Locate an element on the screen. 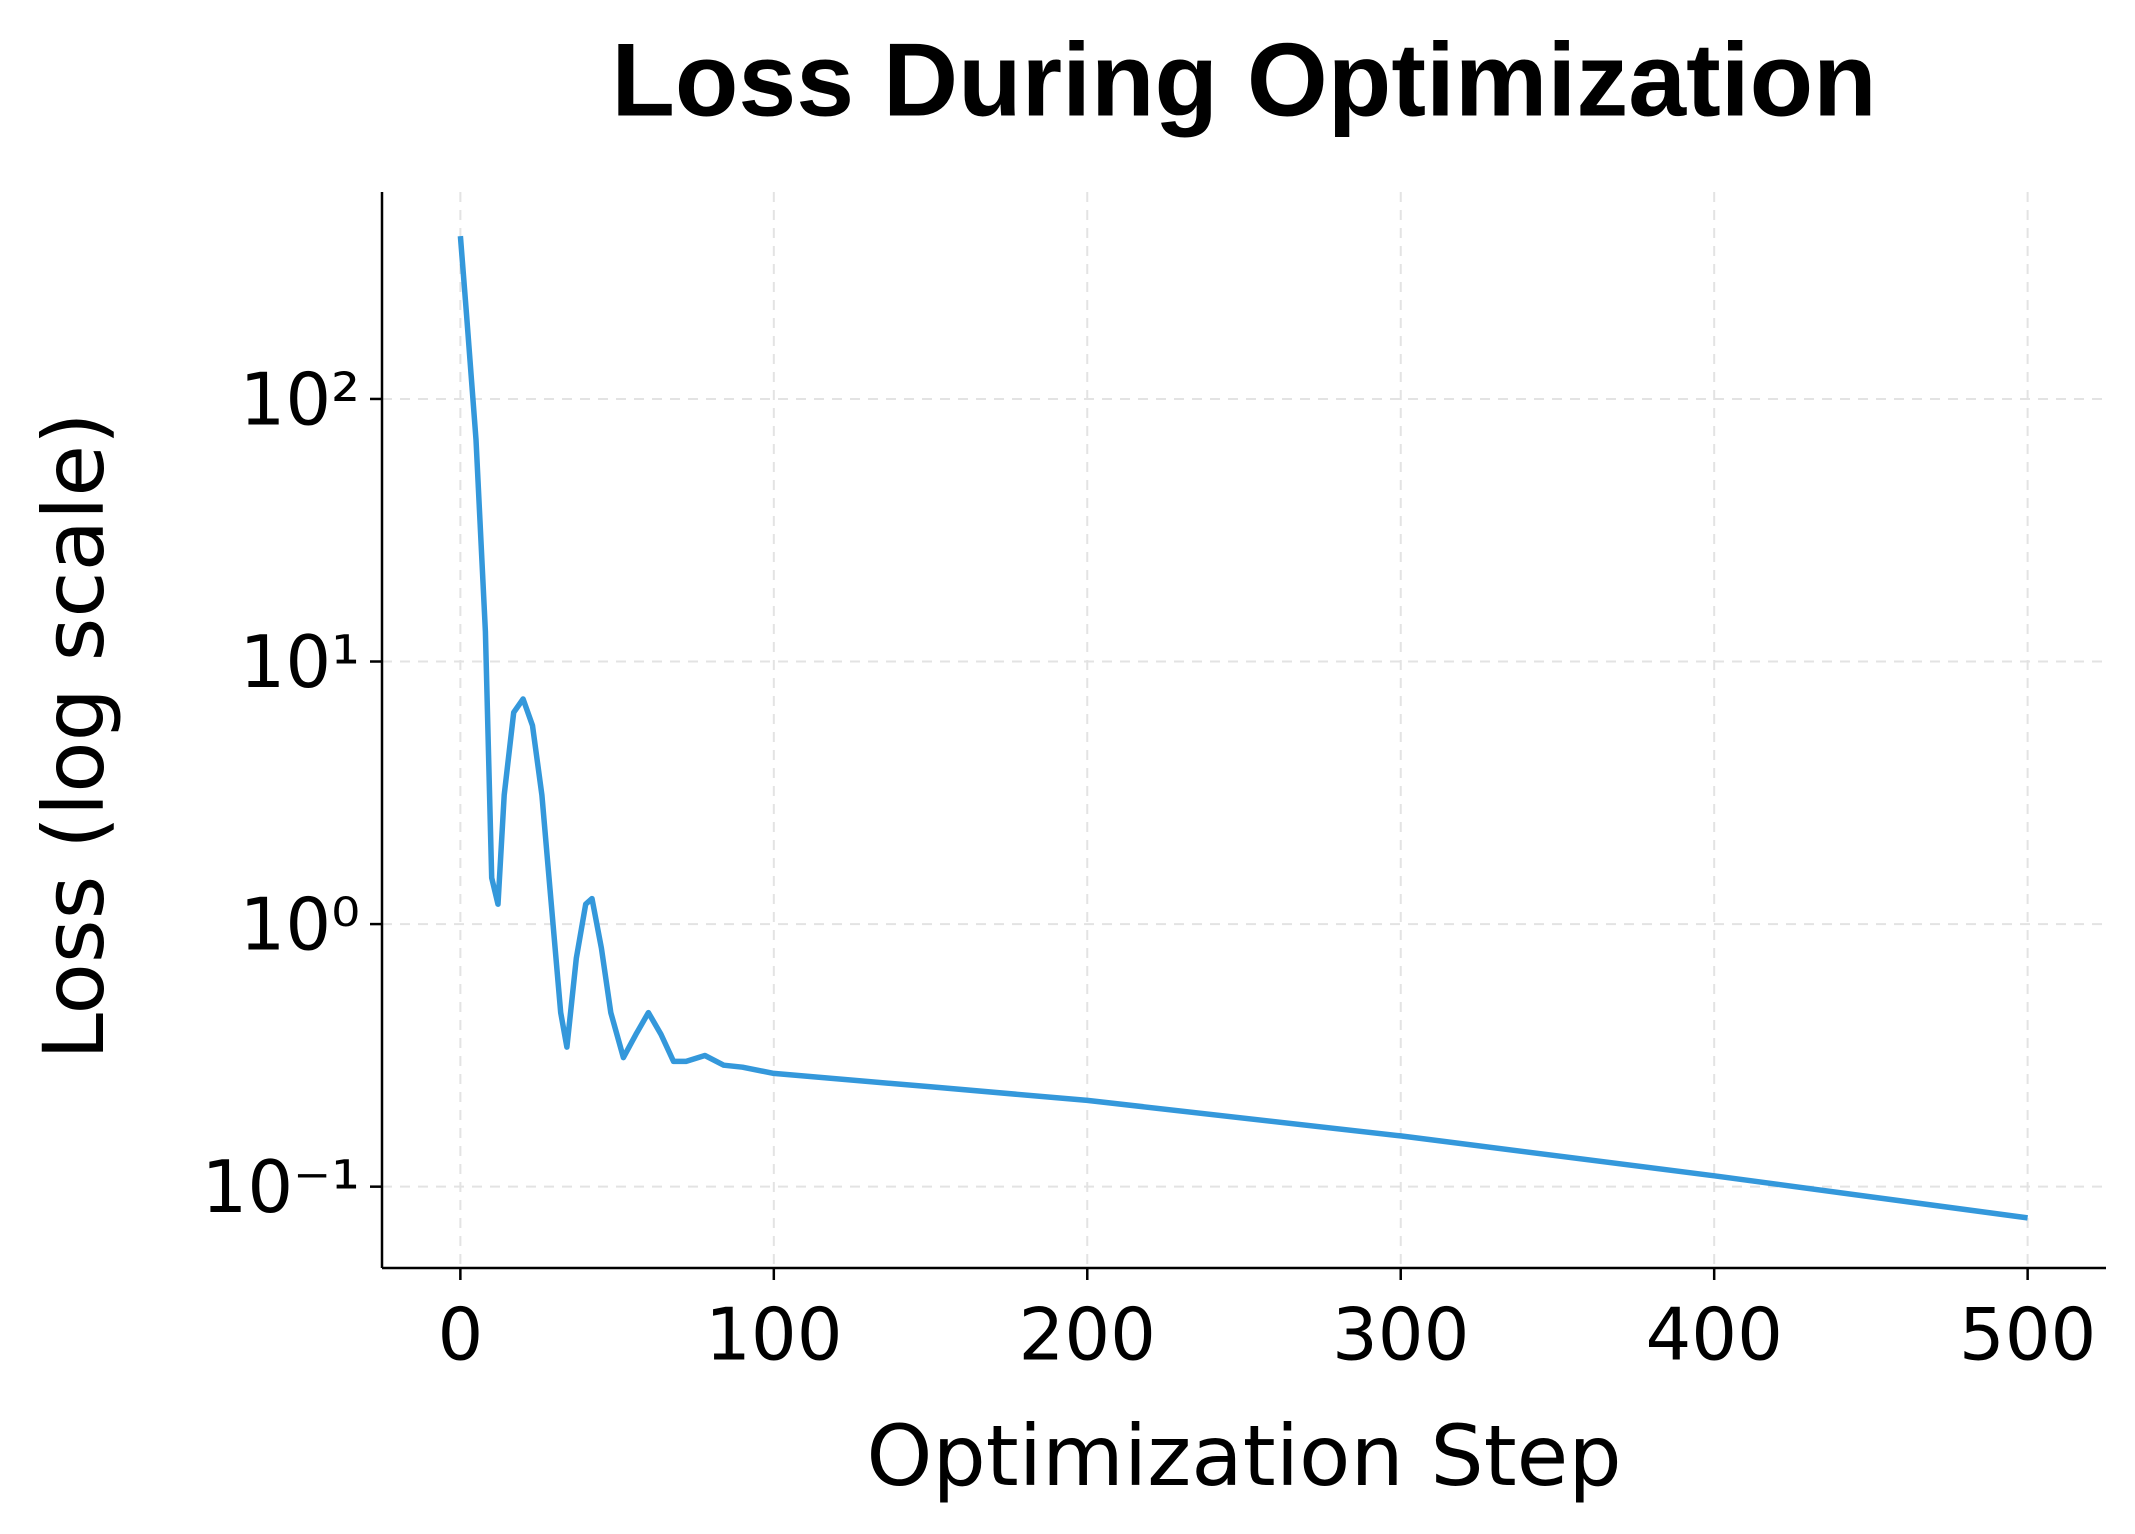 This screenshot has height=1534, width=2135. x-axis-label: Optimization Step is located at coordinates (1243, 1456).